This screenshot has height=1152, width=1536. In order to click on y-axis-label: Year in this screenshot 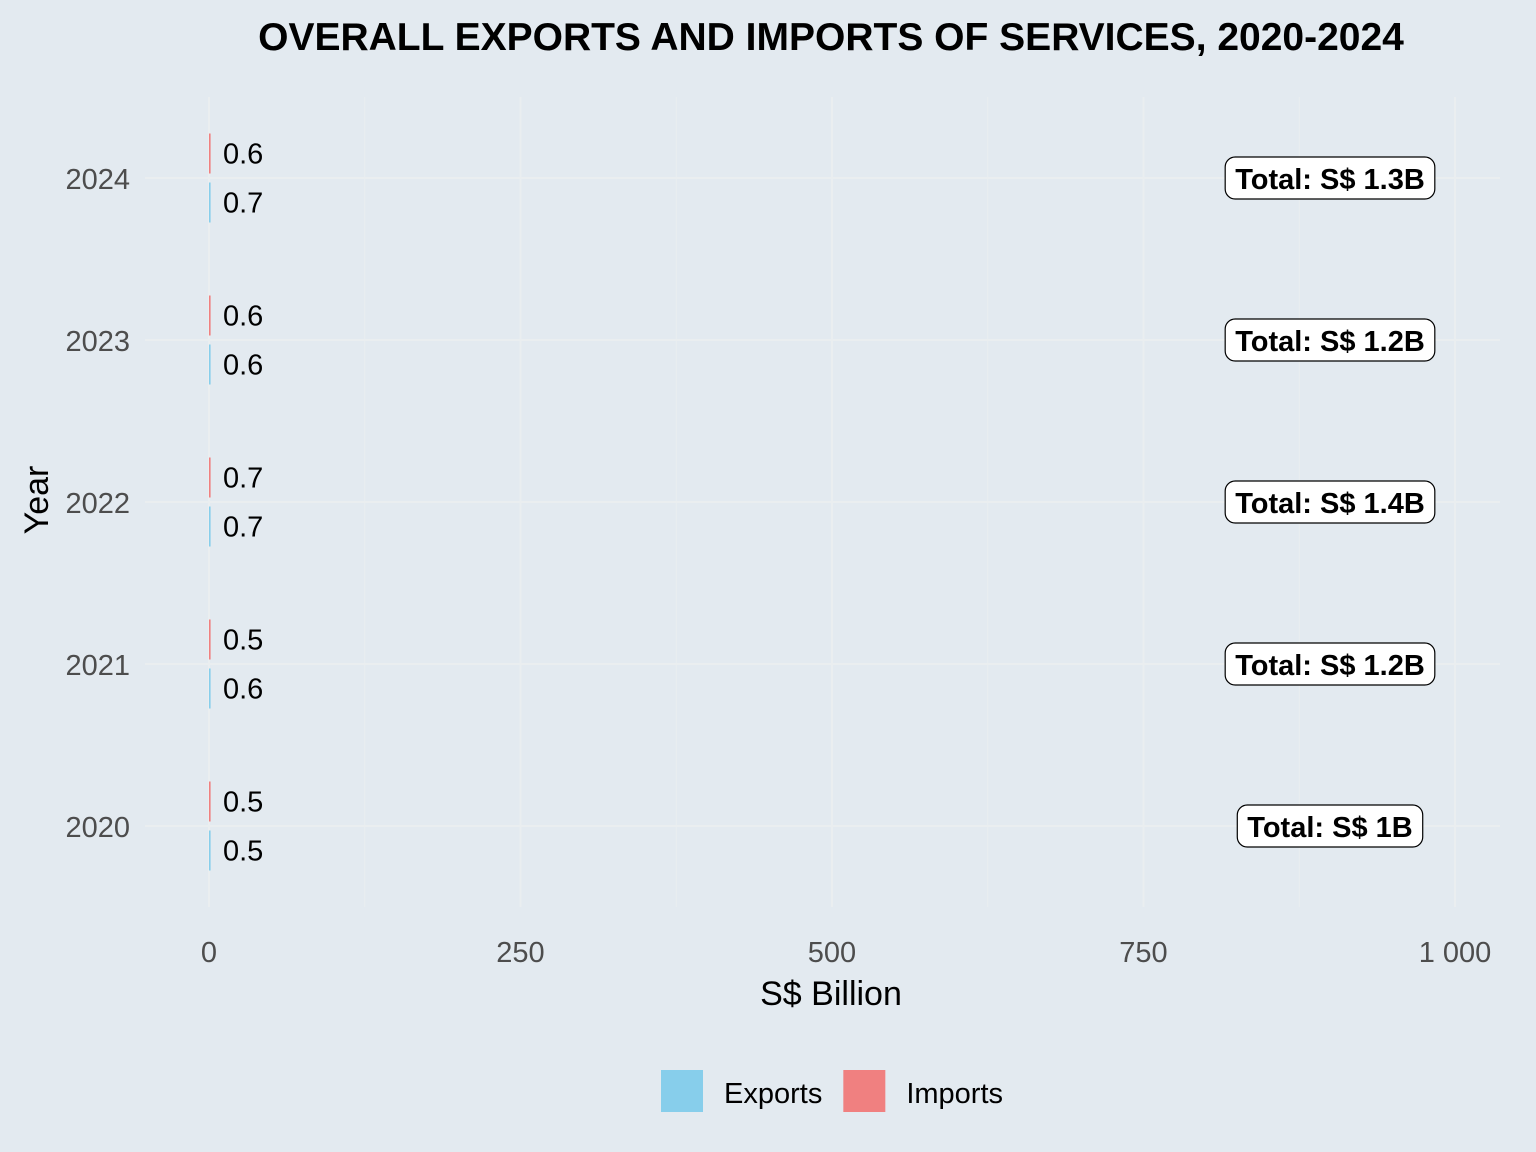, I will do `click(37, 500)`.